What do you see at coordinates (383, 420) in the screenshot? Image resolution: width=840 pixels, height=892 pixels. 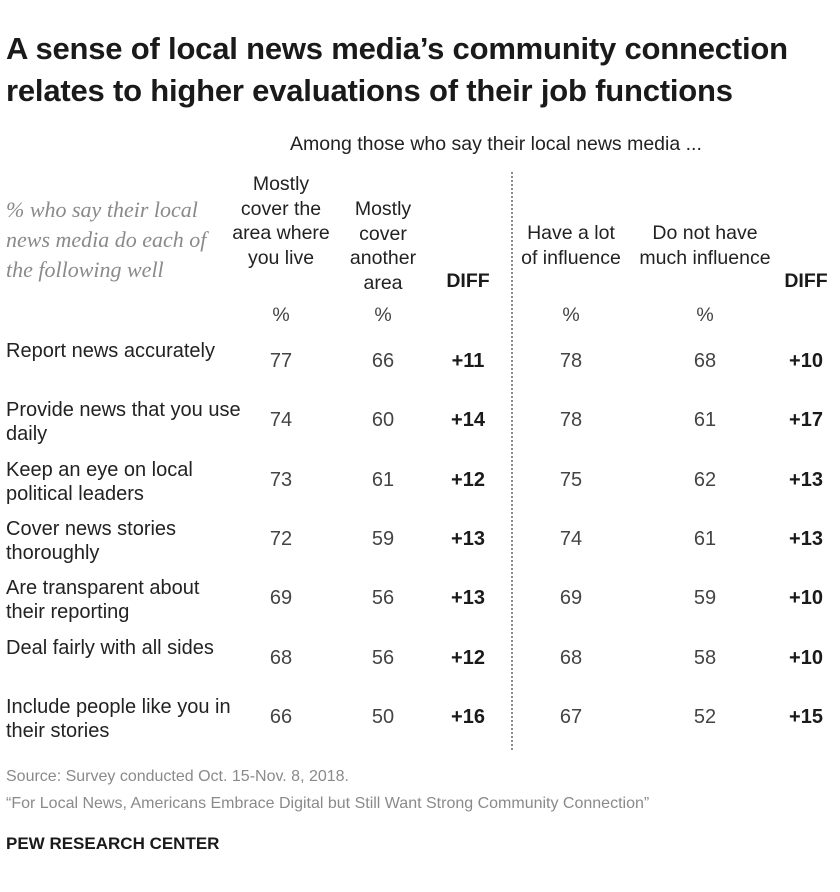 I see `value-cell: 60` at bounding box center [383, 420].